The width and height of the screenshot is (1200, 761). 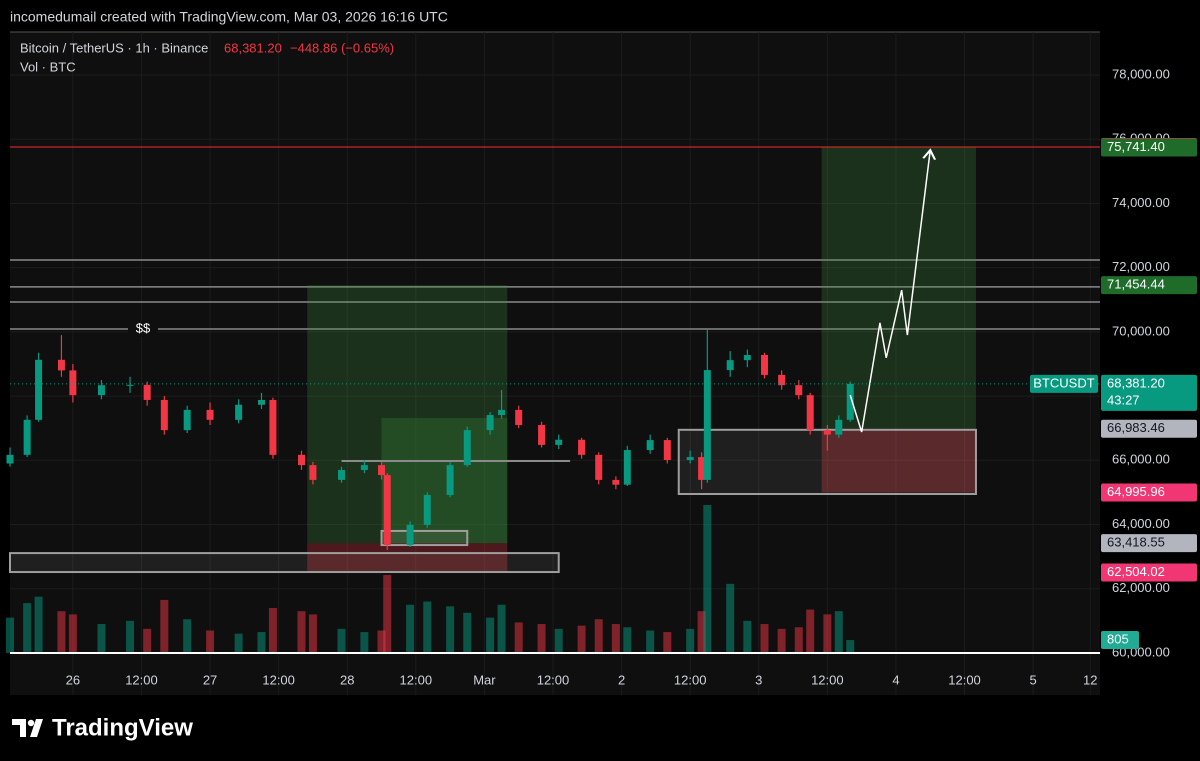 What do you see at coordinates (1033, 679) in the screenshot?
I see `x-tick-label: 5` at bounding box center [1033, 679].